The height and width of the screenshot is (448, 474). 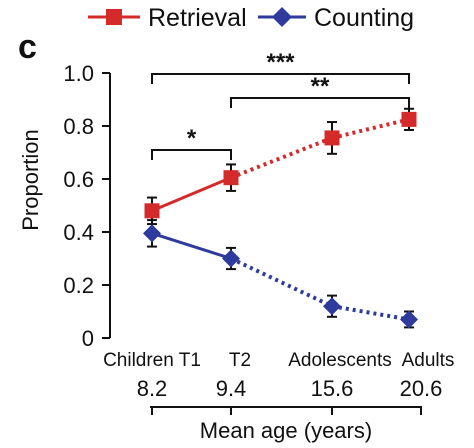 I want to click on x-axis-label: Mean age (years), so click(x=286, y=430).